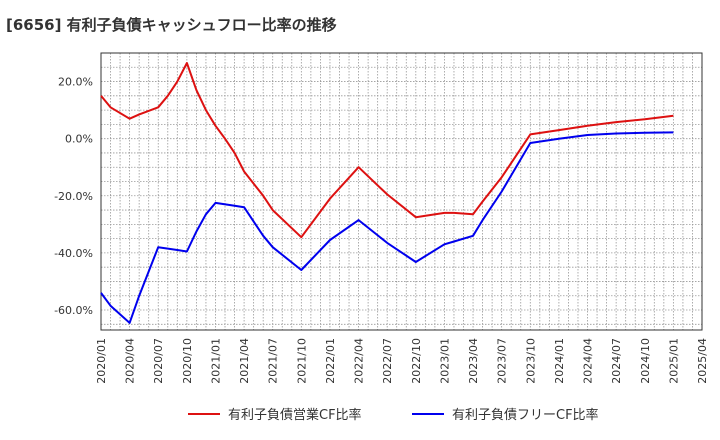  I want to click on x-tick-label: 2023/04, so click(473, 361).